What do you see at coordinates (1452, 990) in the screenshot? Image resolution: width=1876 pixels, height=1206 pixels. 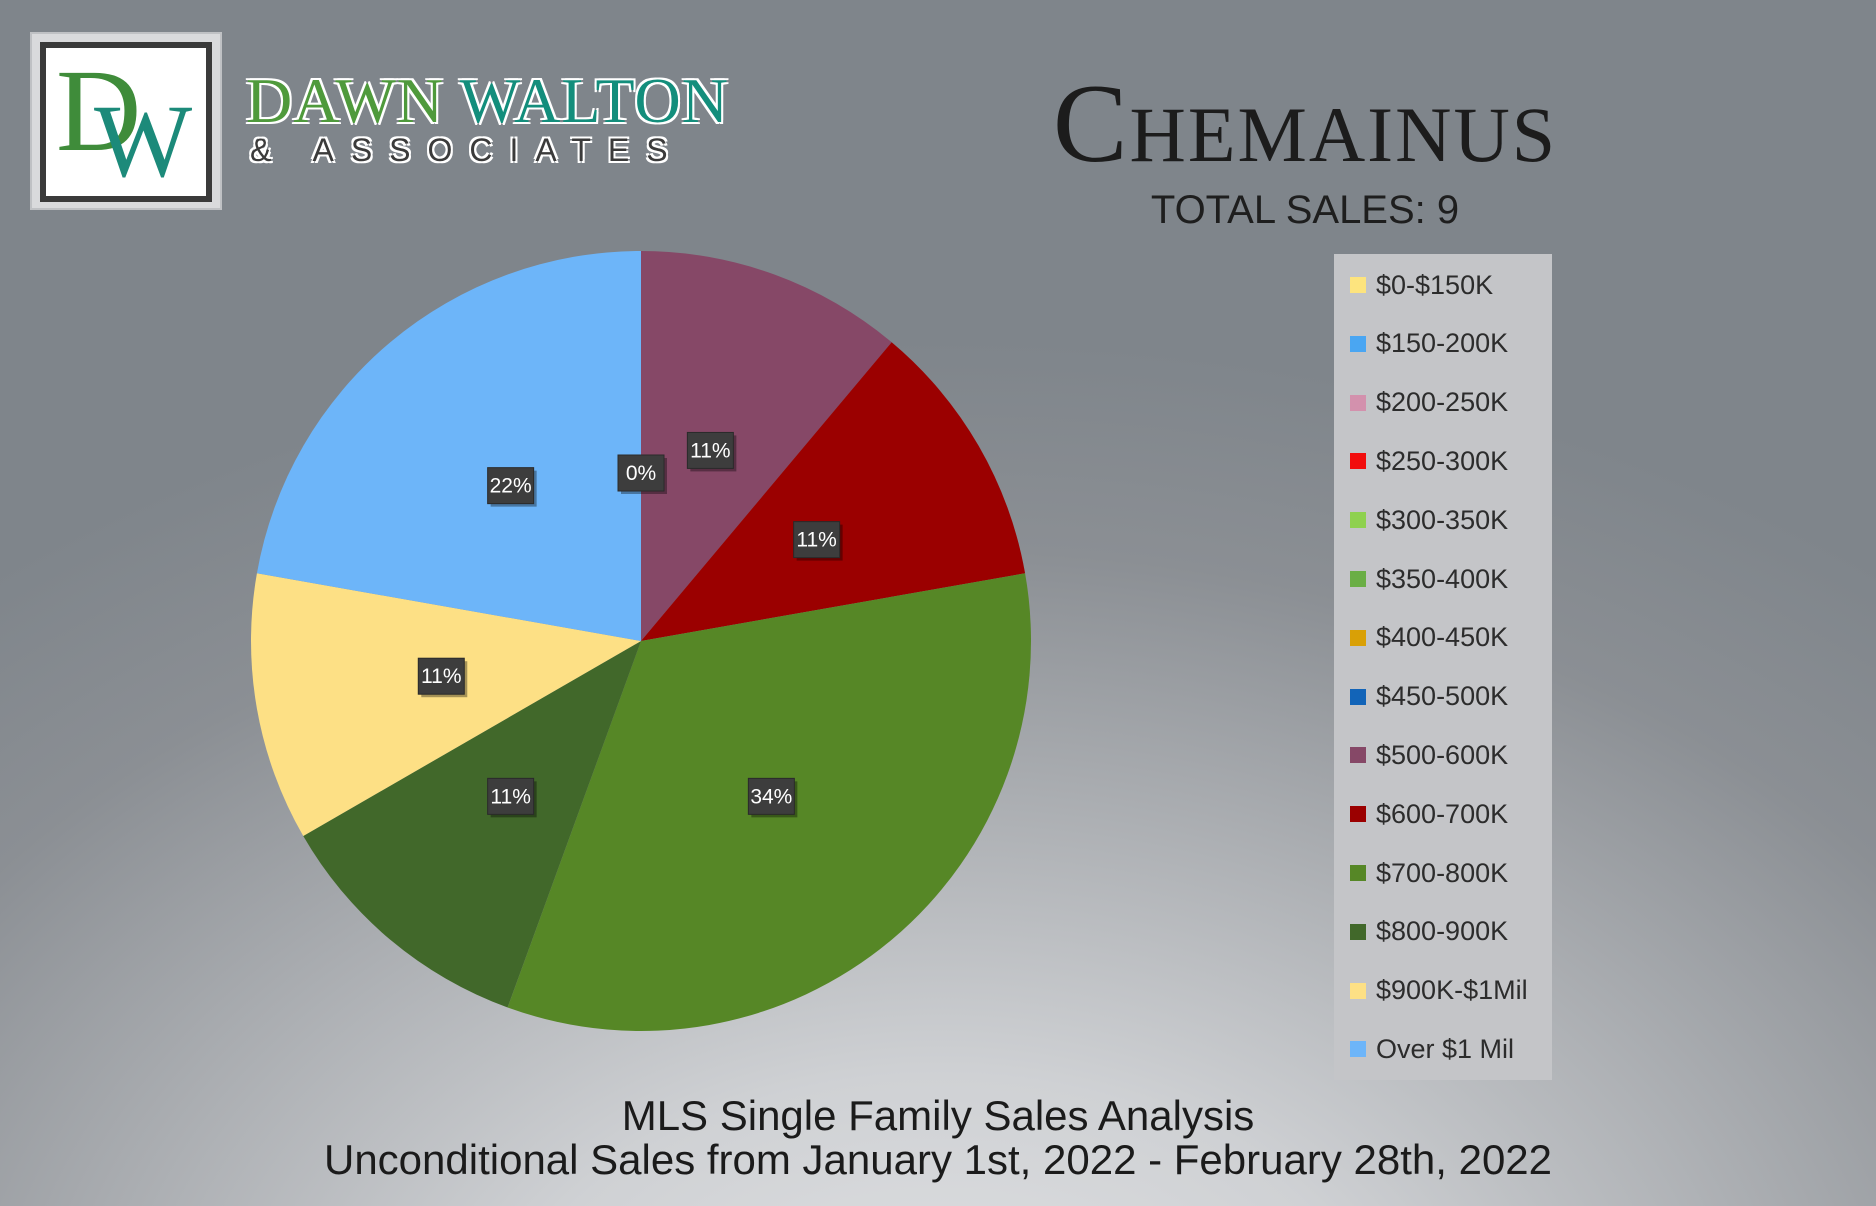 I see `legend-label: $900K-$1Mil` at bounding box center [1452, 990].